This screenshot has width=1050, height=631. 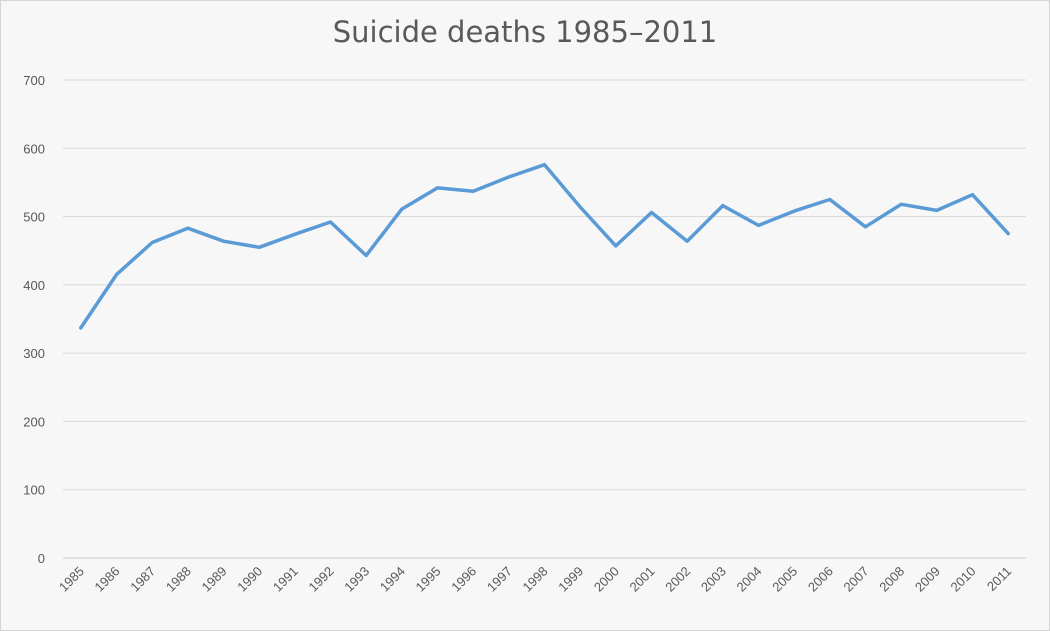 What do you see at coordinates (713, 579) in the screenshot?
I see `x-tick-label: 2003` at bounding box center [713, 579].